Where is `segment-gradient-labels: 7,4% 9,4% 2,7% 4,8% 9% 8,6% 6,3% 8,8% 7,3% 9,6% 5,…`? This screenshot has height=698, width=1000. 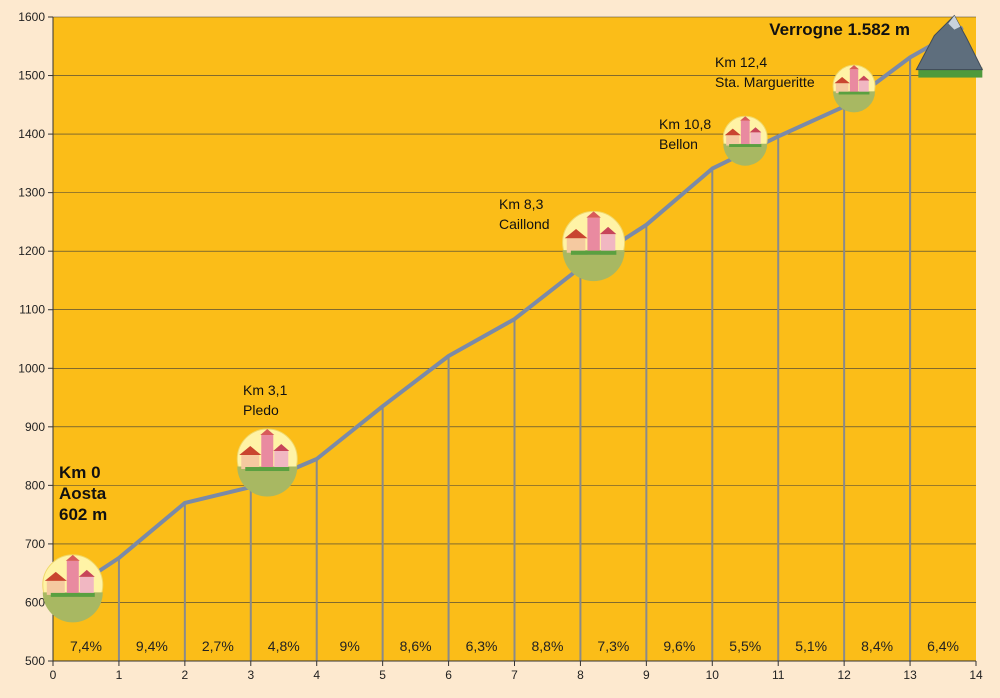
segment-gradient-labels: 7,4% 9,4% 2,7% 4,8% 9% 8,6% 6,3% 8,8% 7,3% 9,6% 5,… is located at coordinates (514, 646).